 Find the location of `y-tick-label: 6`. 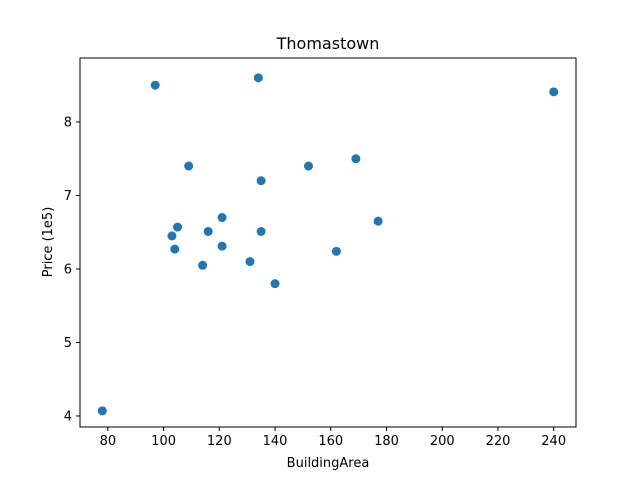

y-tick-label: 6 is located at coordinates (68, 269).